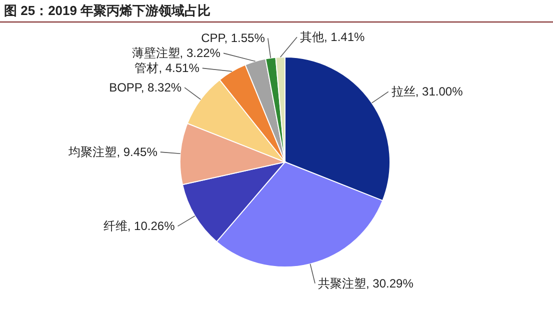 The image size is (553, 330). I want to click on slice-label: CPP, 1.55%, so click(233, 38).